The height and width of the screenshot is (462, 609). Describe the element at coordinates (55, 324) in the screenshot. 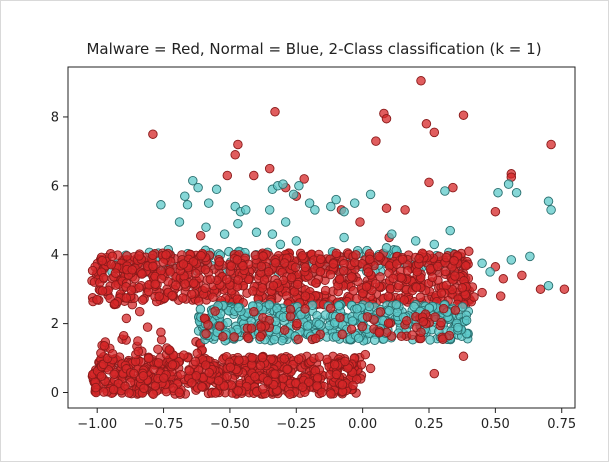

I see `y-tick-label: 2` at that location.